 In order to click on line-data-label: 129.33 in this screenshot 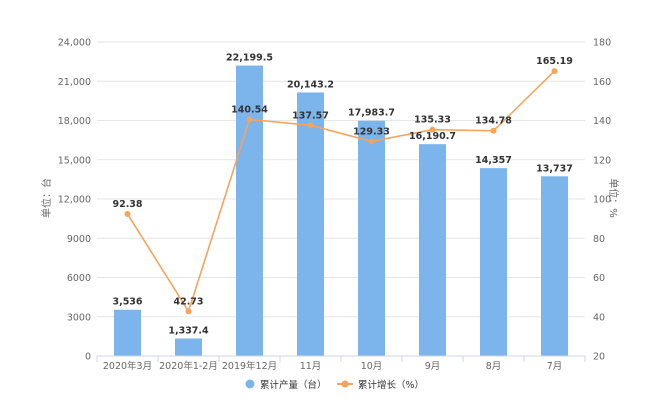, I will do `click(371, 131)`.